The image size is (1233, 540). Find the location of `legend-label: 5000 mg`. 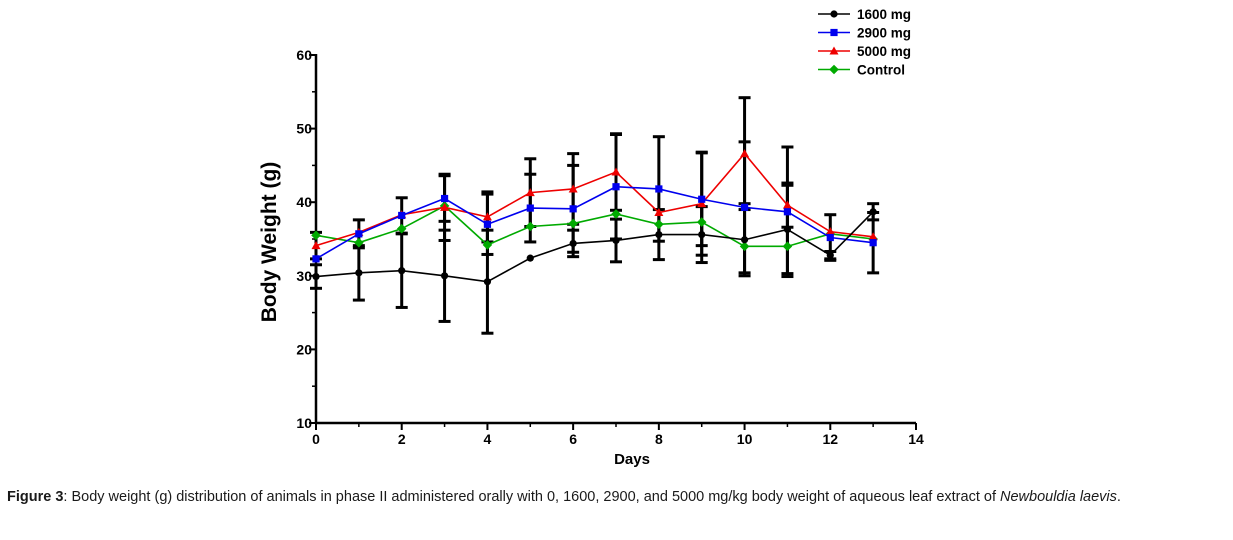

legend-label: 5000 mg is located at coordinates (884, 51).